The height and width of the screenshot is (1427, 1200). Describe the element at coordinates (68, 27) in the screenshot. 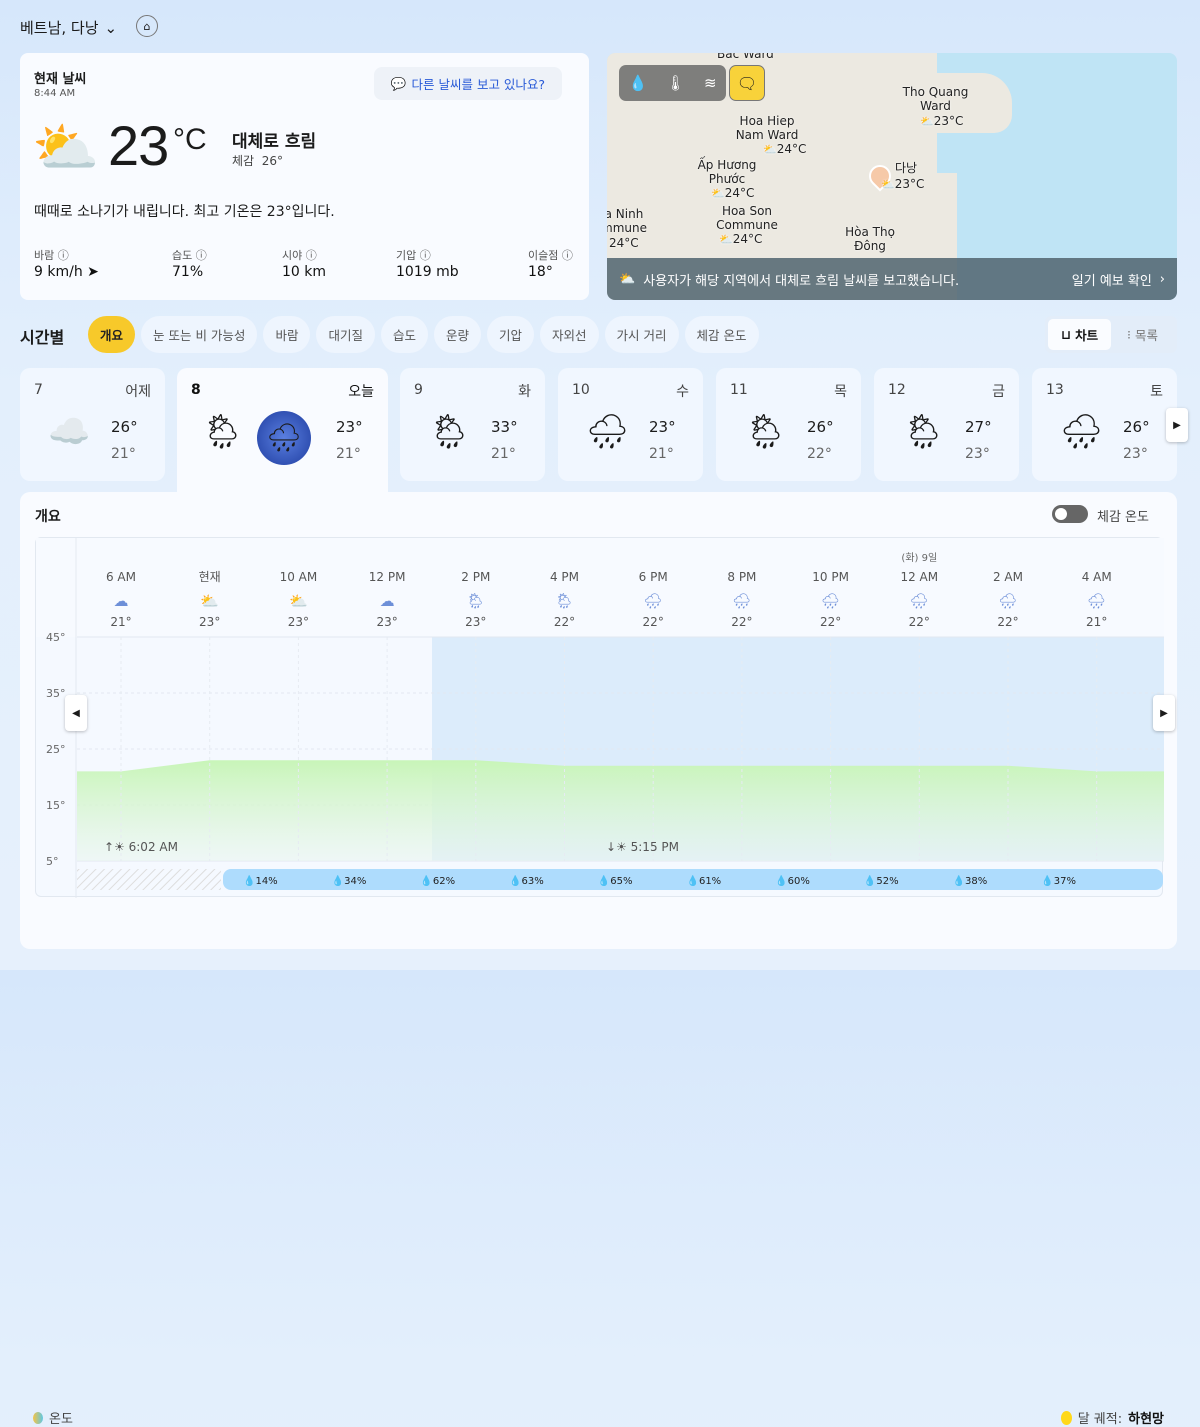

I see `location-selector: 베트남, 다낭 ⌄` at that location.